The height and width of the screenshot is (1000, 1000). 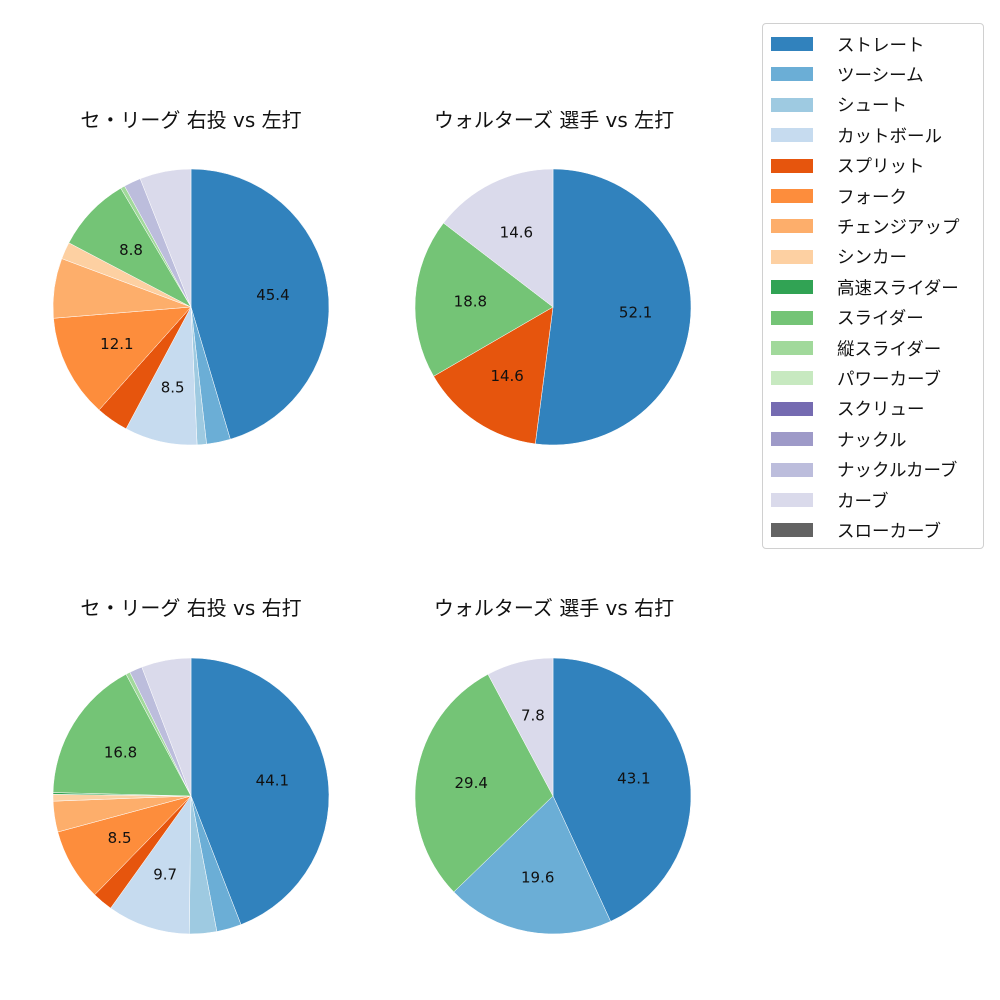 What do you see at coordinates (120, 753) in the screenshot?
I see `slice-value-label: 16.8` at bounding box center [120, 753].